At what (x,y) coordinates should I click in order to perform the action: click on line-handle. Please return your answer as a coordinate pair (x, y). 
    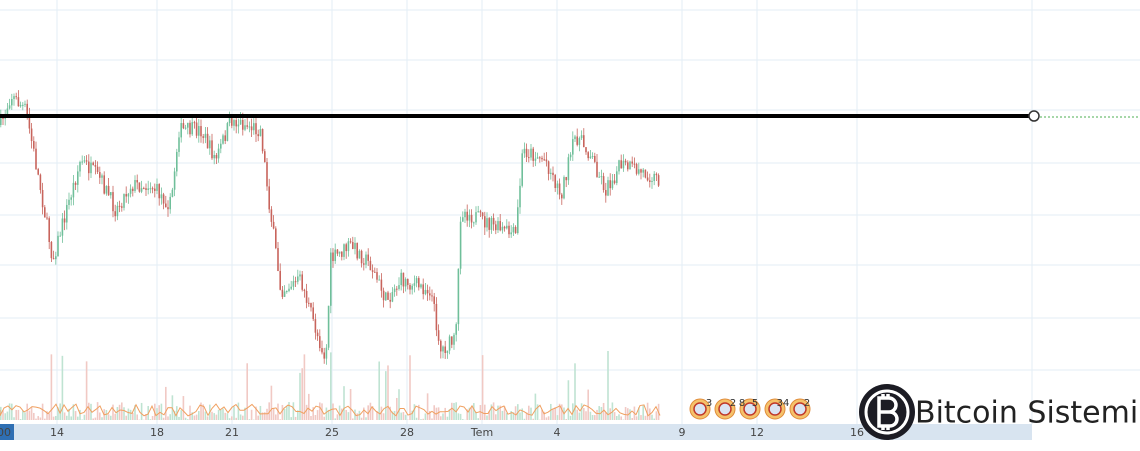
    Looking at the image, I should click on (1034, 116).